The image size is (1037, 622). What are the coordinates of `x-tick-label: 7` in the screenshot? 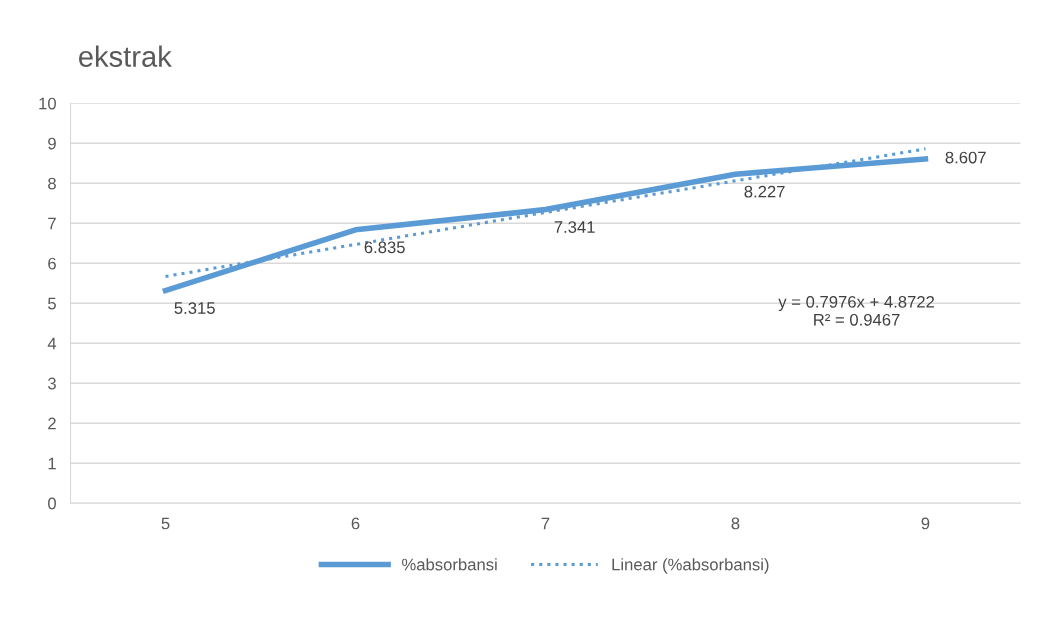 It's located at (545, 523).